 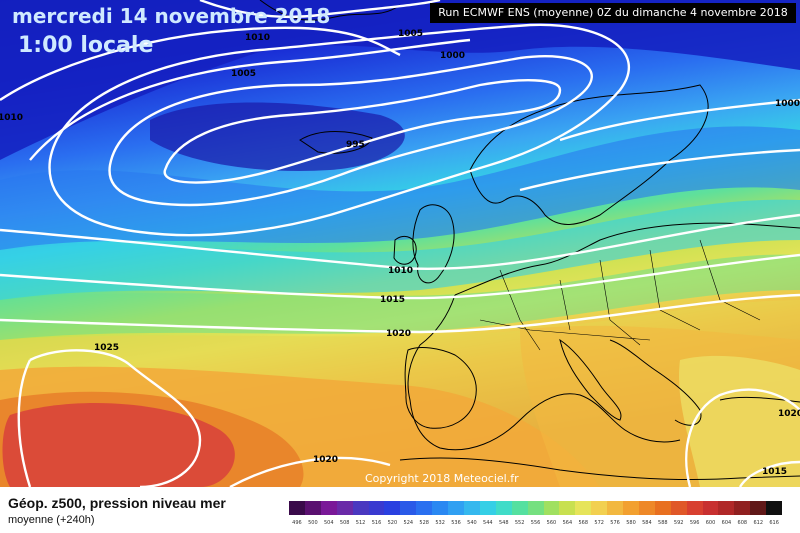 What do you see at coordinates (758, 523) in the screenshot?
I see `scale-label: 612` at bounding box center [758, 523].